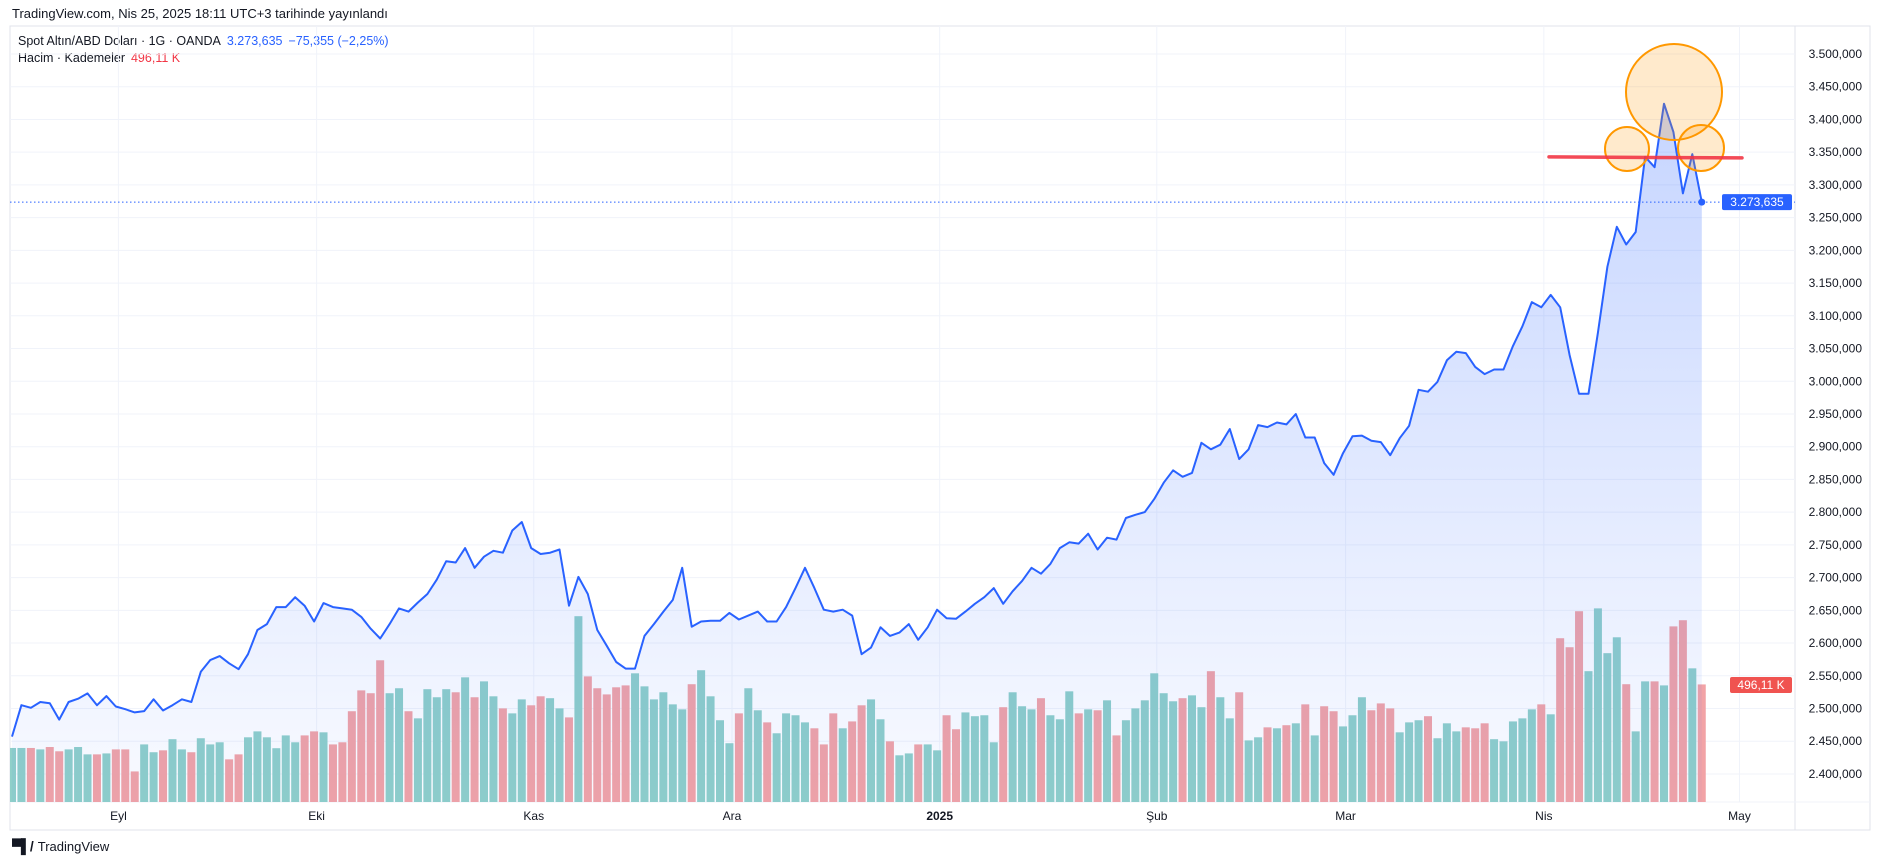 Image resolution: width=1882 pixels, height=865 pixels. What do you see at coordinates (23, 846) in the screenshot?
I see `tradingview-logo-icon: ▀▌/` at bounding box center [23, 846].